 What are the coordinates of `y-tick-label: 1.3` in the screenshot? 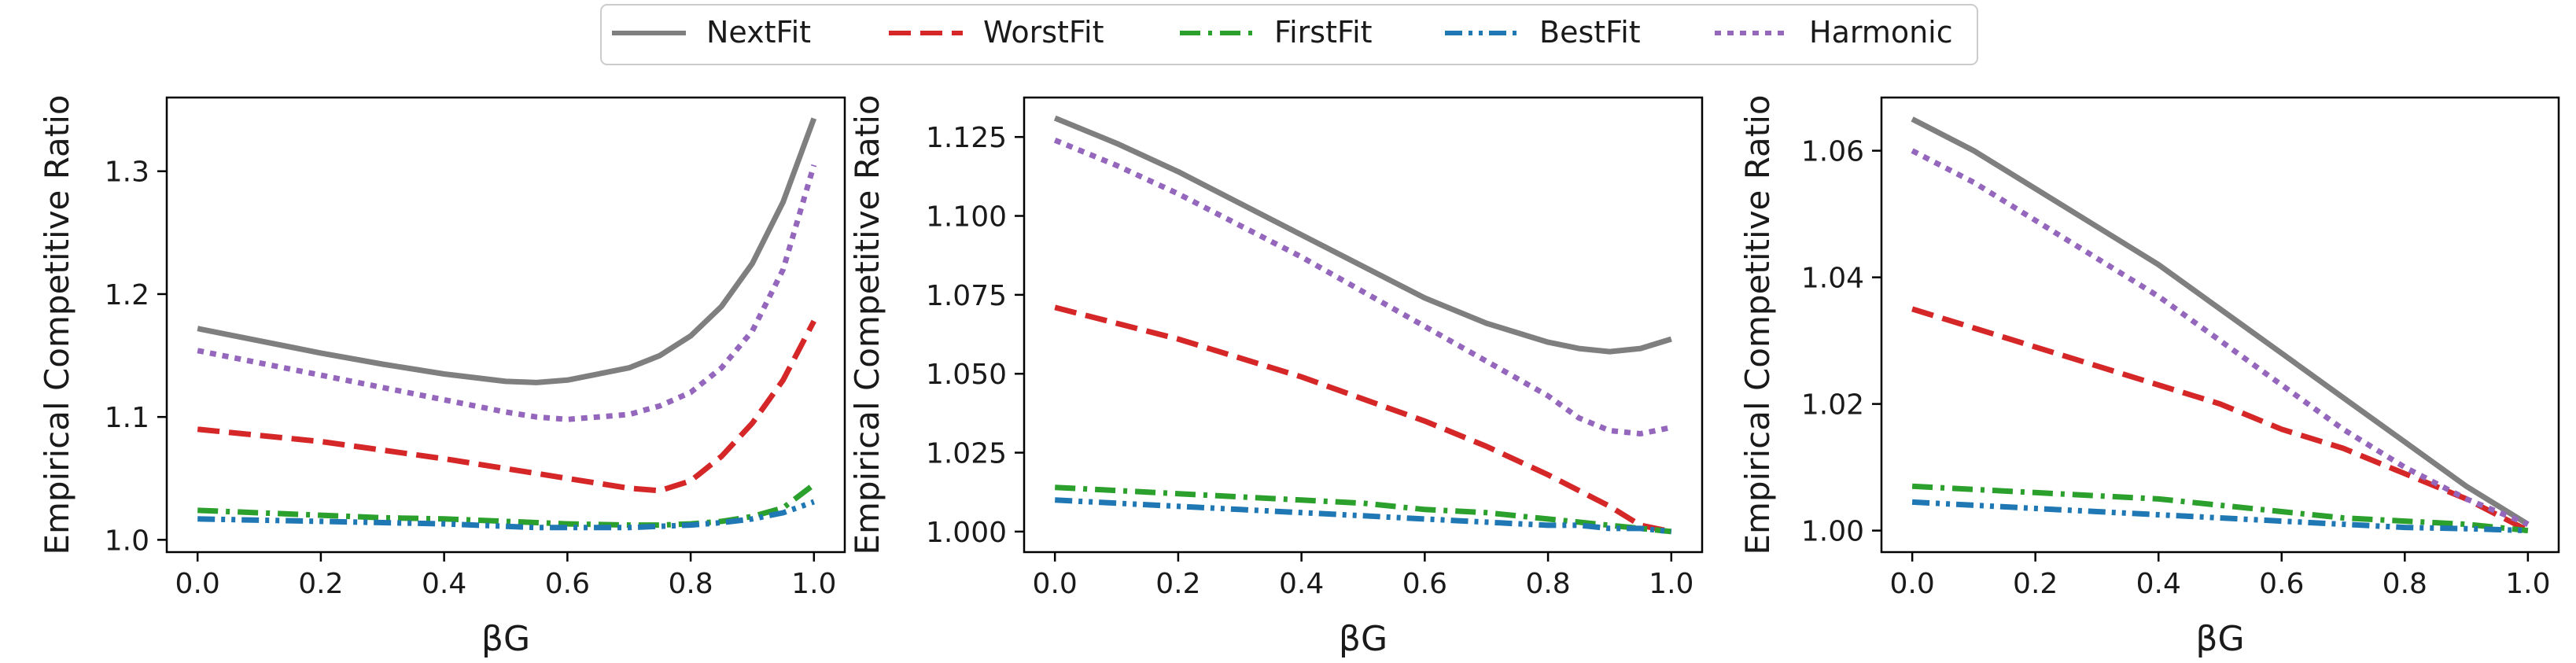 It's located at (127, 173).